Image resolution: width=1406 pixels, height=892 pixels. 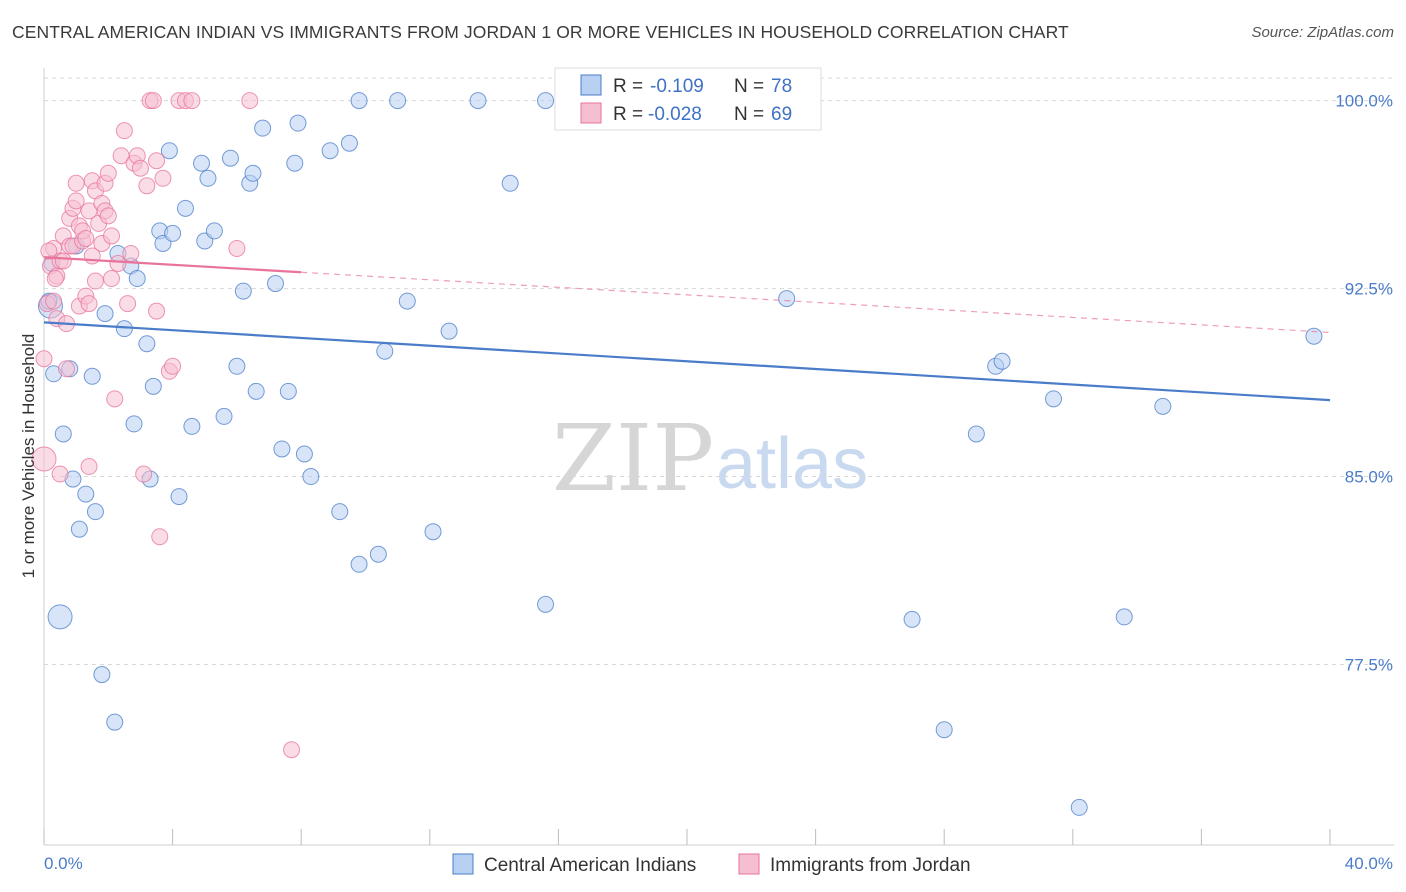 I want to click on legend-n-label-blue: N =, so click(x=749, y=86).